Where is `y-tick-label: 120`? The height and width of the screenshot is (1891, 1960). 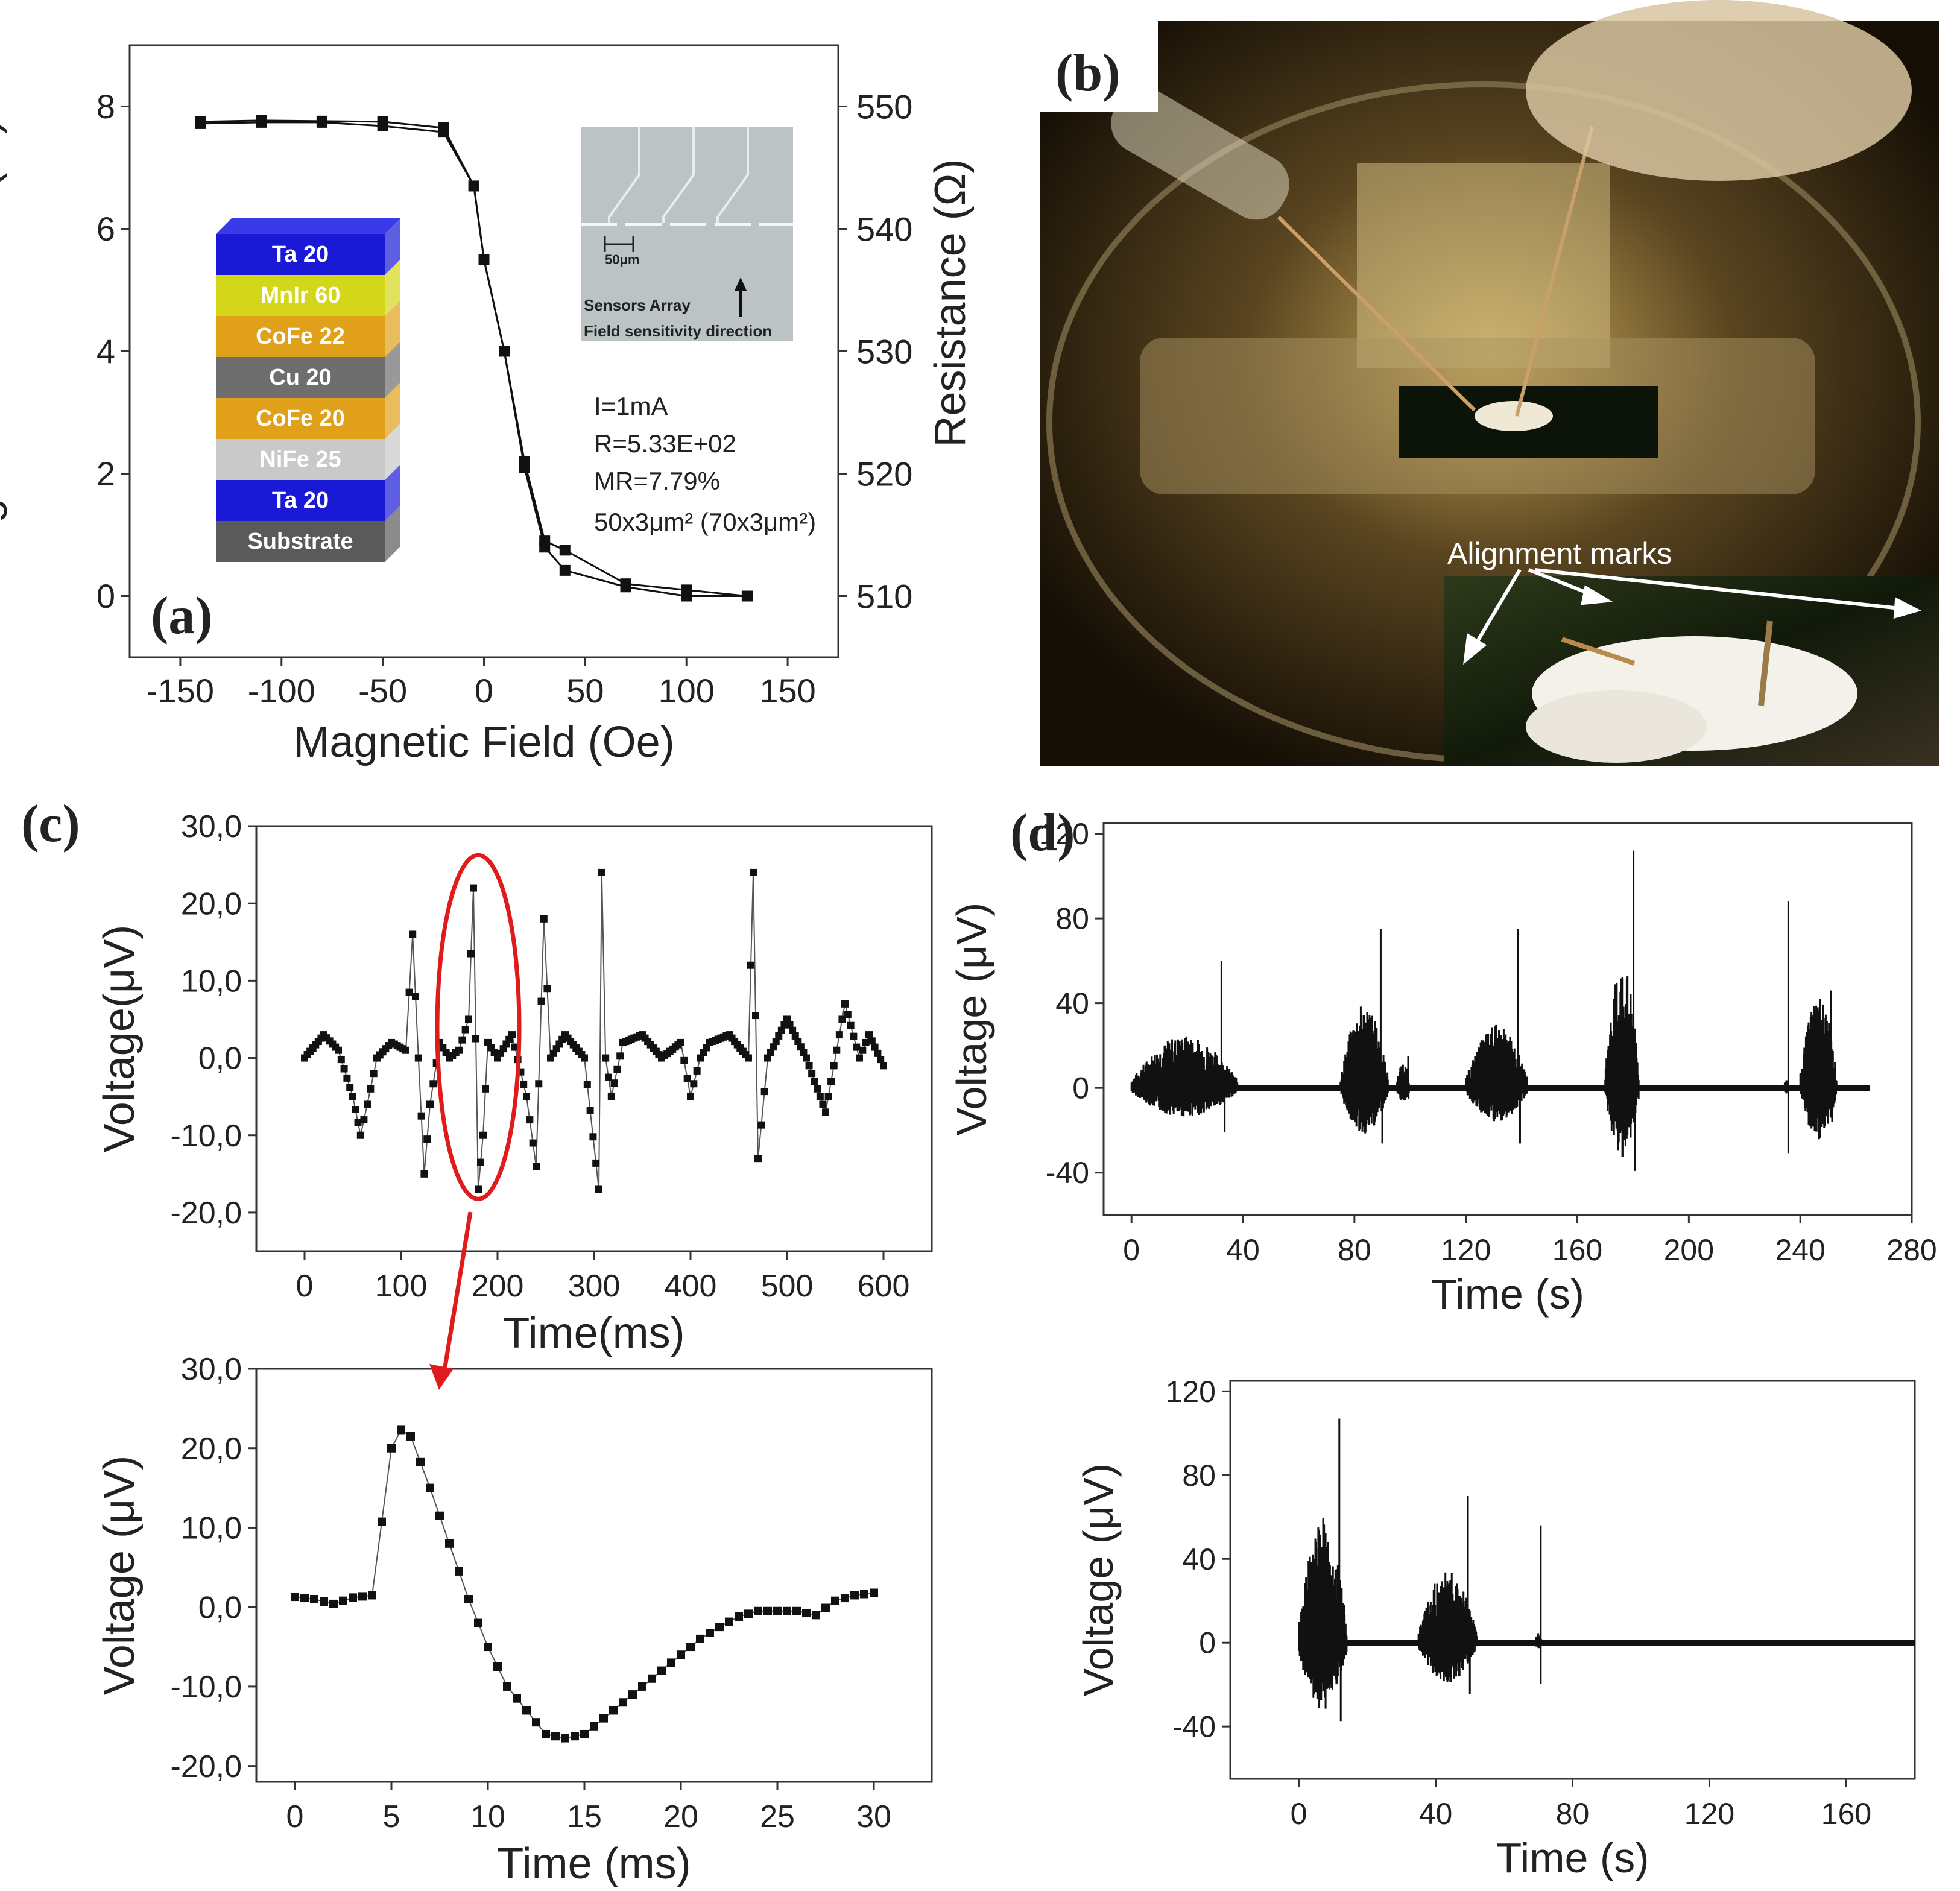 y-tick-label: 120 is located at coordinates (1064, 834).